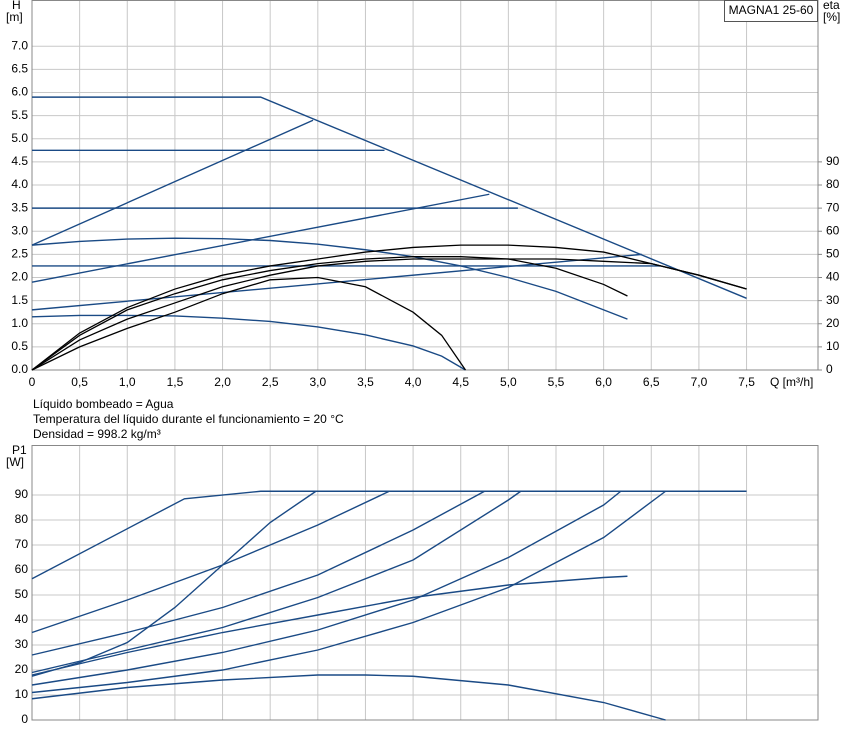 Image resolution: width=847 pixels, height=747 pixels. Describe the element at coordinates (22, 619) in the screenshot. I see `y-tick-label: 40` at that location.